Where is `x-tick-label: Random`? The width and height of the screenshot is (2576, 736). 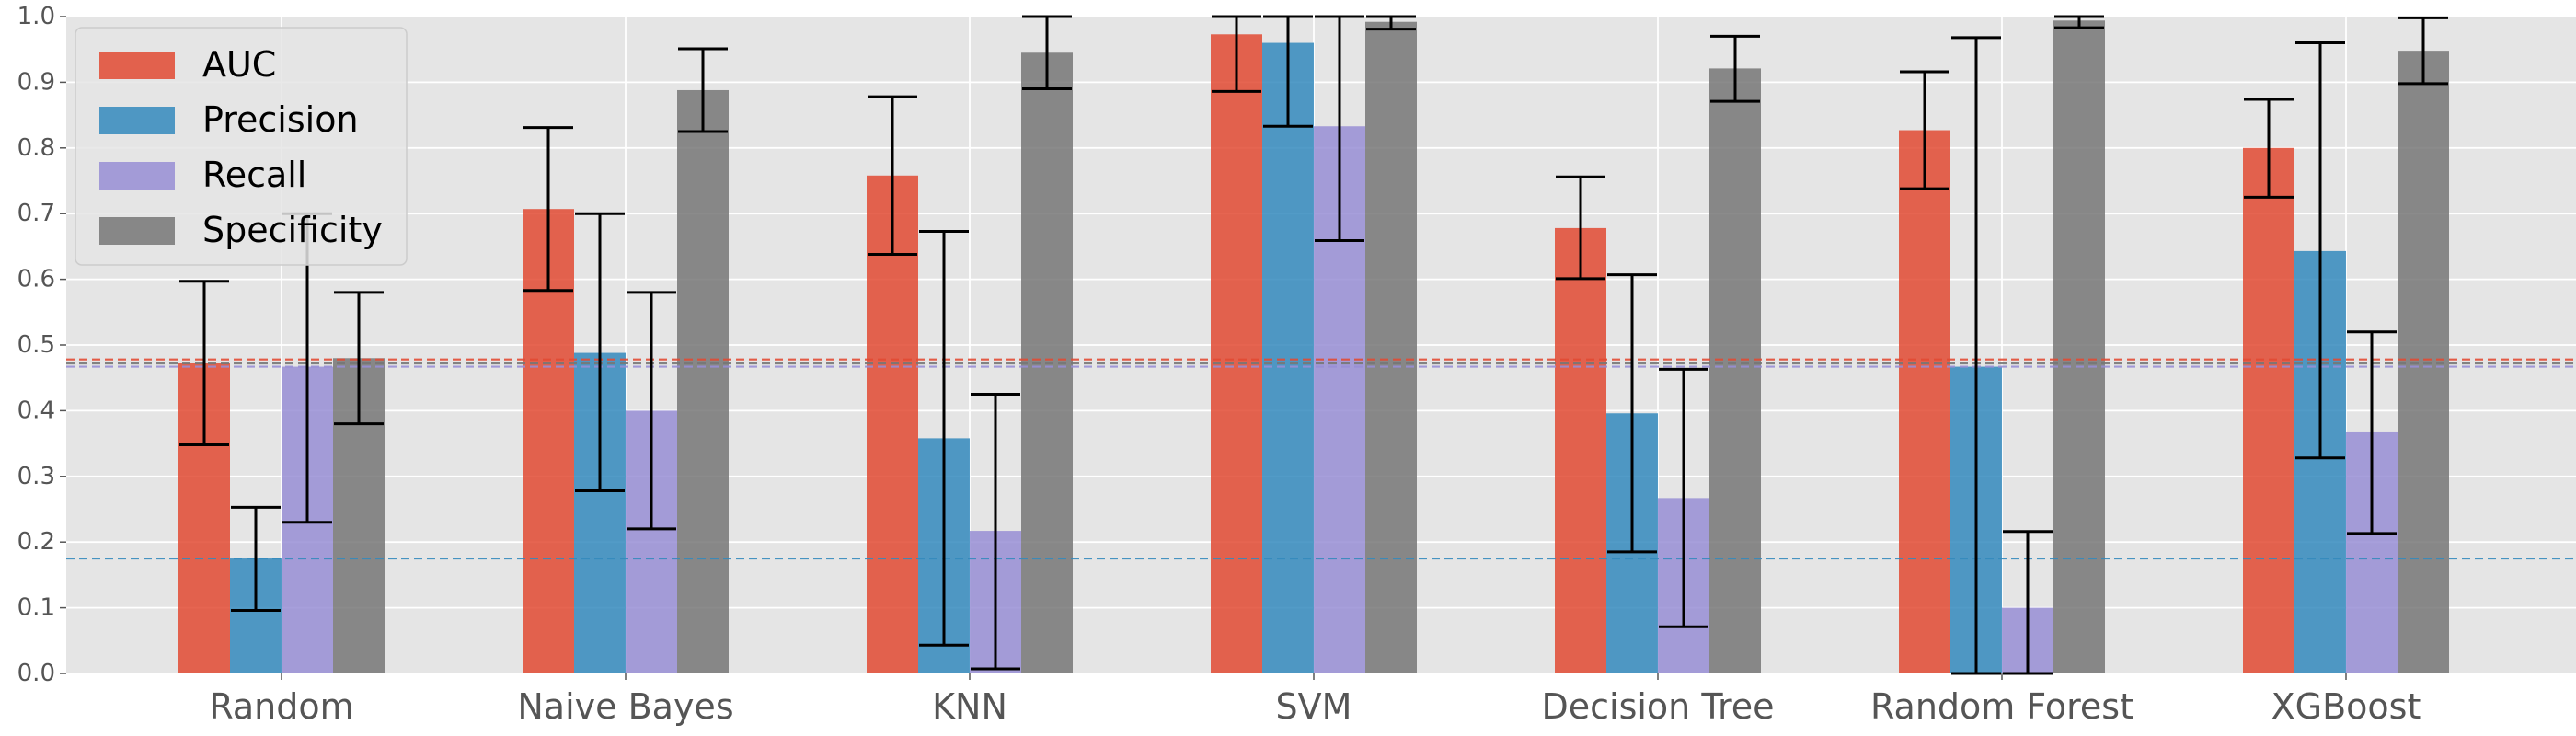
x-tick-label: Random is located at coordinates (281, 706).